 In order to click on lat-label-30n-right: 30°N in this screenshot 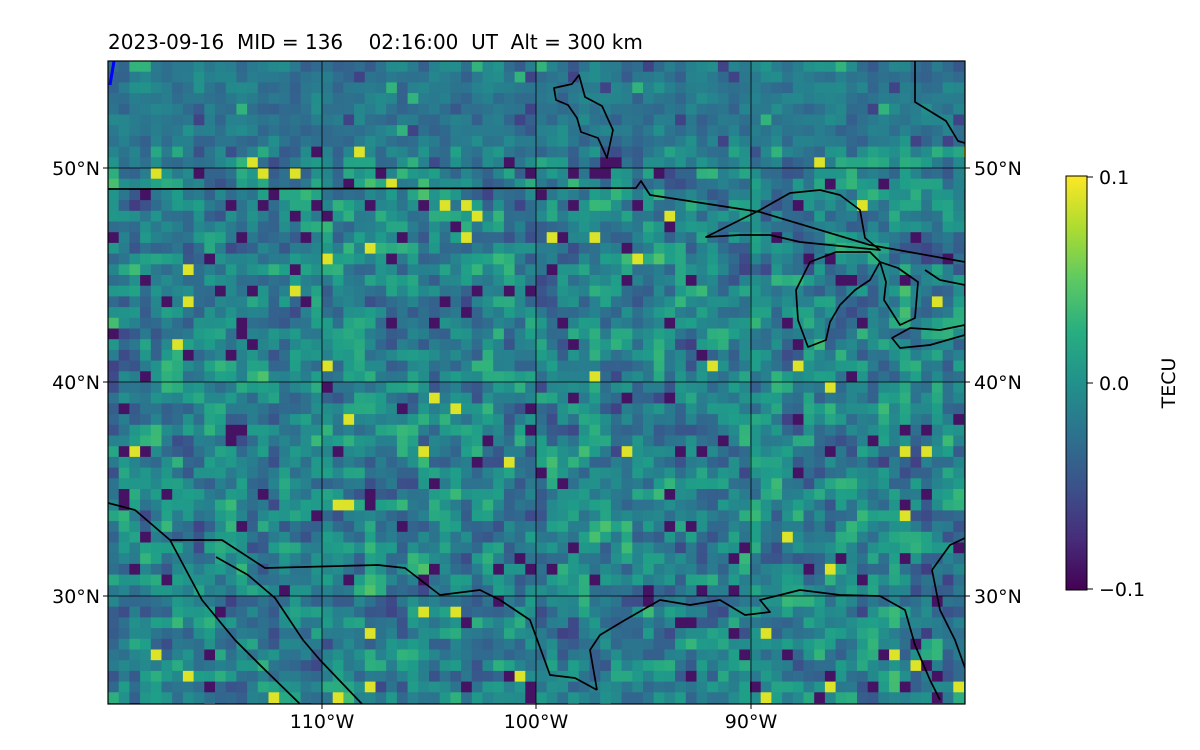, I will do `click(998, 597)`.